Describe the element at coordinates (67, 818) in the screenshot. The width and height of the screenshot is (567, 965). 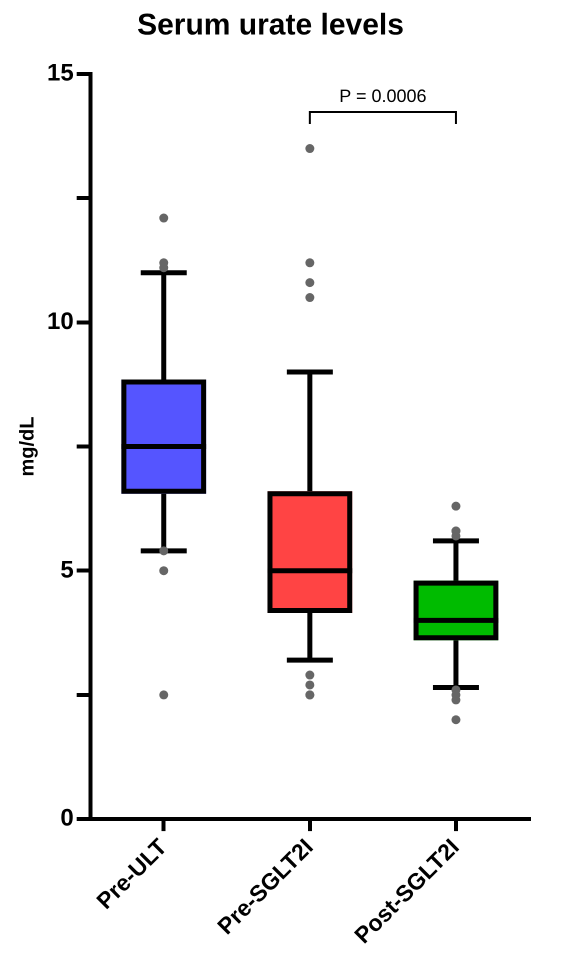
I see `y-tick-label: 0` at that location.